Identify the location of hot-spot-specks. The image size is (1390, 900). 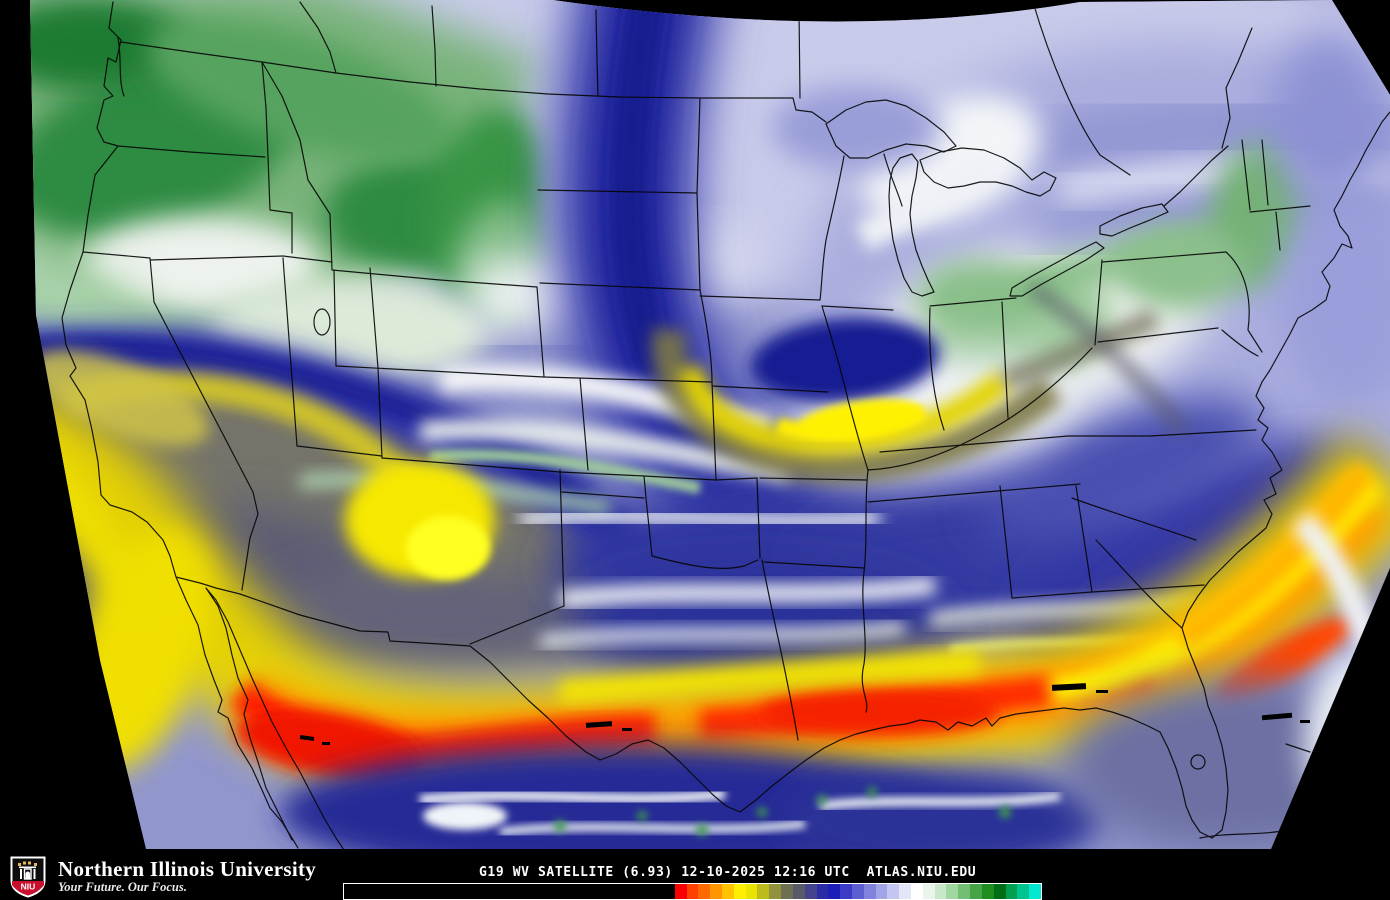
(804, 714).